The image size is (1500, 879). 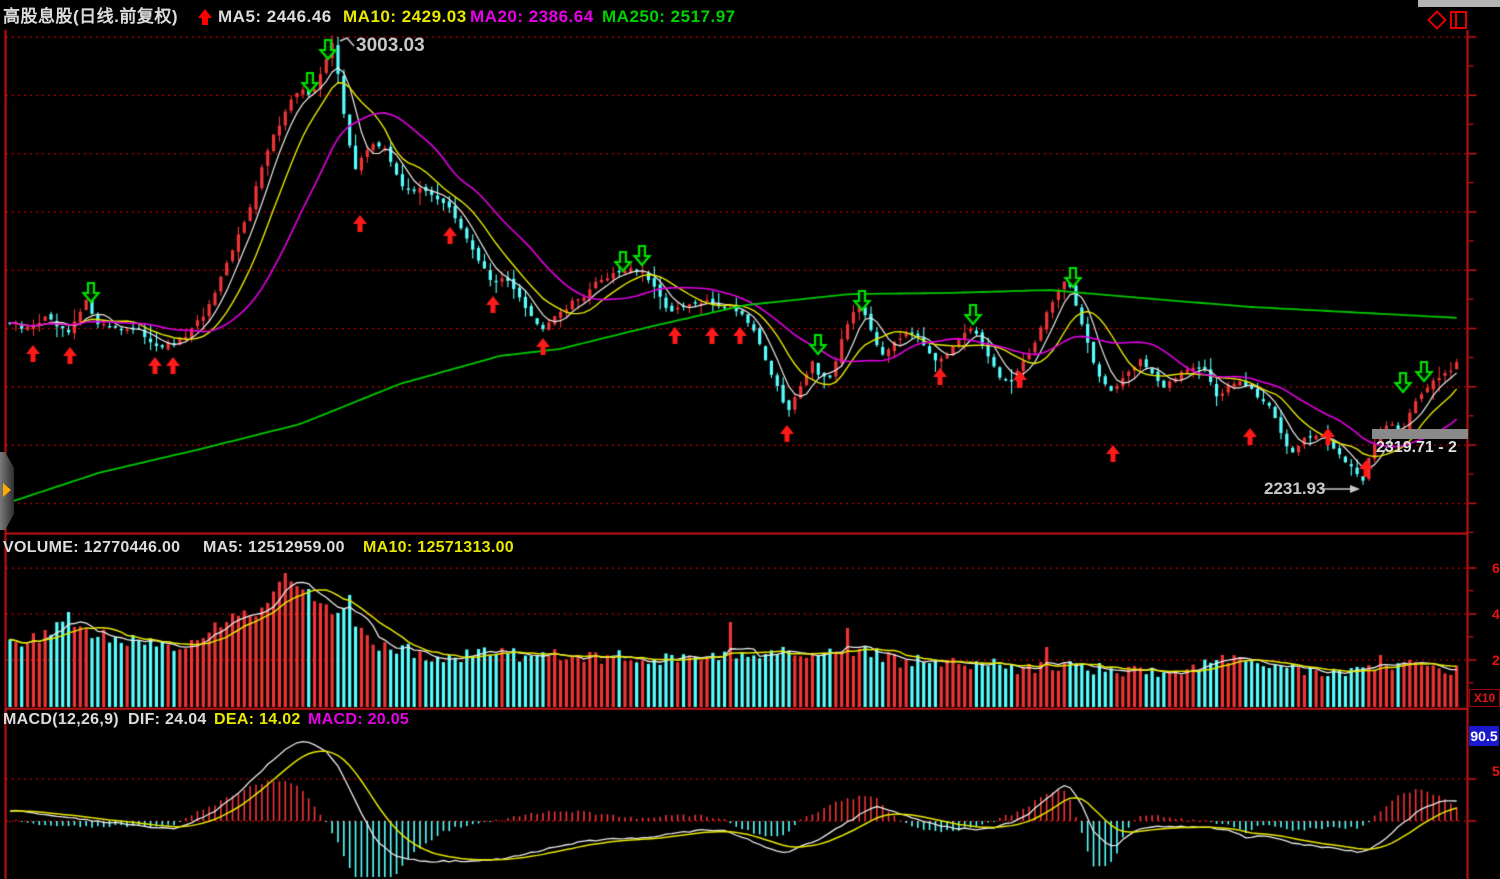 I want to click on sidebar-expand-tab, so click(x=7, y=491).